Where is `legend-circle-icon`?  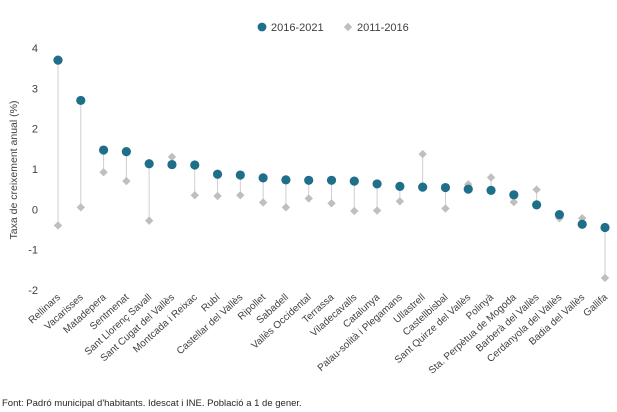 legend-circle-icon is located at coordinates (262, 27).